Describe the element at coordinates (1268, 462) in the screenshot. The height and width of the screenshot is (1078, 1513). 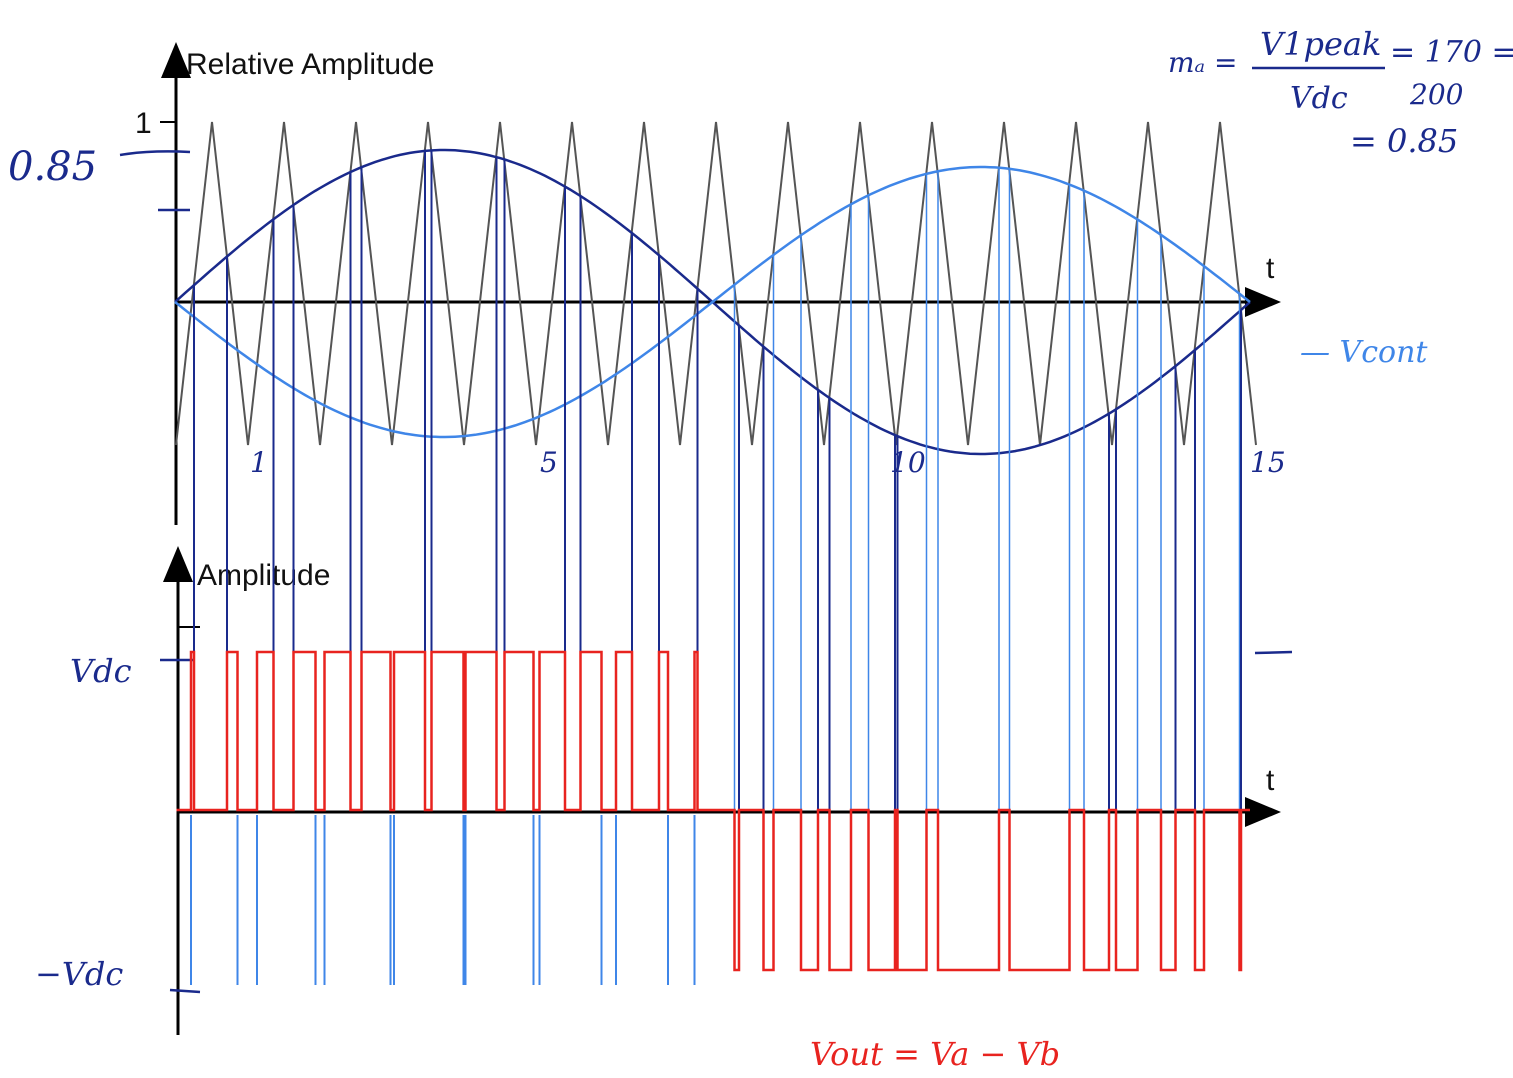
I see `time-mark: 15` at that location.